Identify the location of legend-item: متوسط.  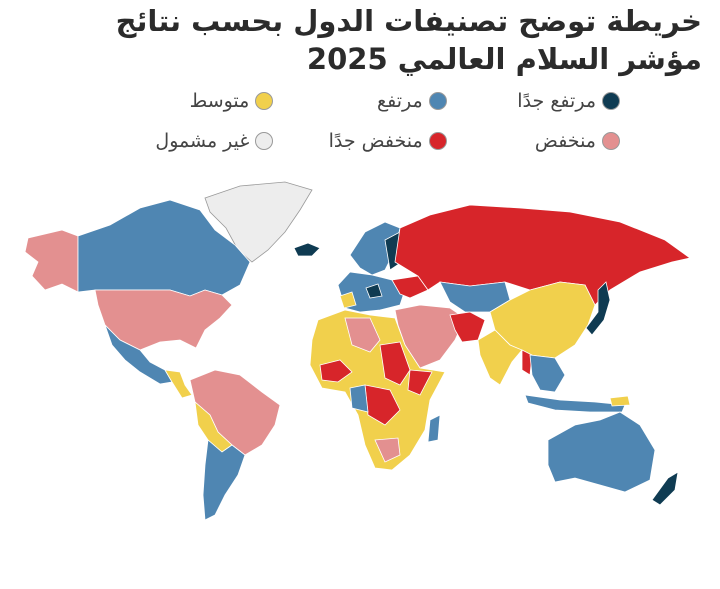
(187, 101).